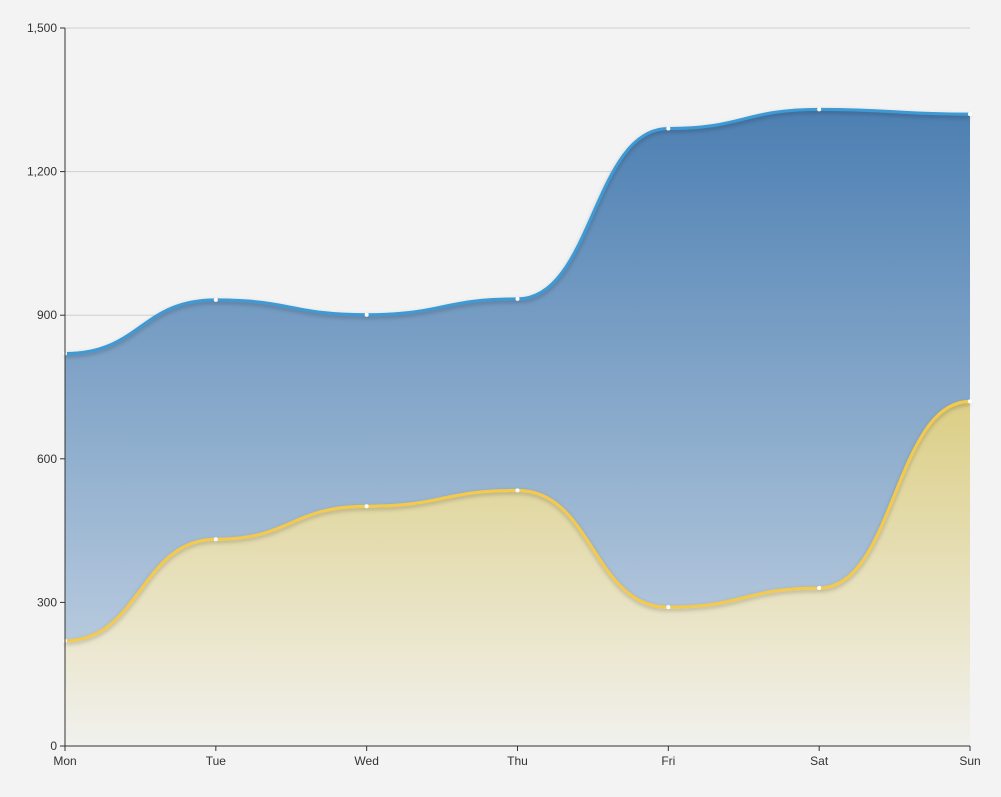 This screenshot has width=1001, height=797. Describe the element at coordinates (47, 602) in the screenshot. I see `y-tick-label: 300` at that location.